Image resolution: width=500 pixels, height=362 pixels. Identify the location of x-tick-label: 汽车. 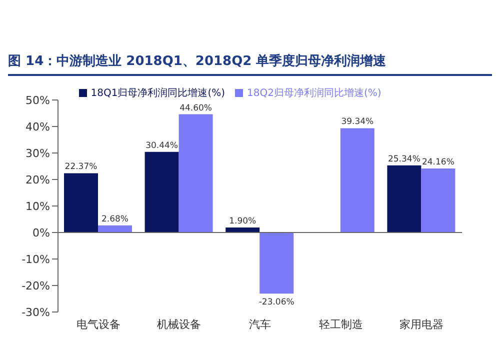
(260, 324).